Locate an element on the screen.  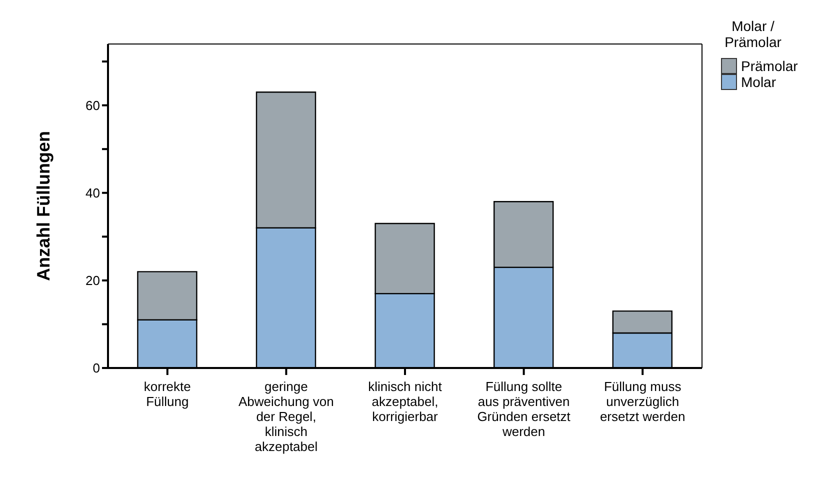
x-tick-label: klinisch nicht akzeptabel, korrigierbar is located at coordinates (405, 401).